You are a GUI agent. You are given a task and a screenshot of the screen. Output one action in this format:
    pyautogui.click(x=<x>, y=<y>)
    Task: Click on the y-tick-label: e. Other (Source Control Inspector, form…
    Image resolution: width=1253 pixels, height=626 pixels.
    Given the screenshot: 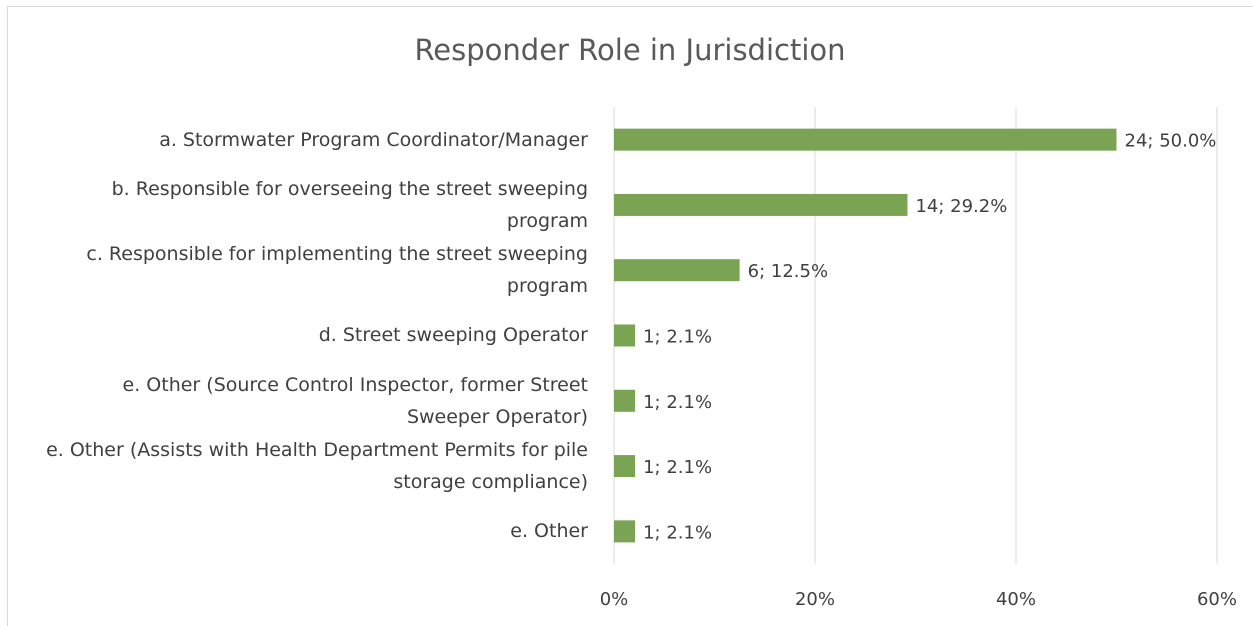 What is the action you would take?
    pyautogui.click(x=355, y=400)
    